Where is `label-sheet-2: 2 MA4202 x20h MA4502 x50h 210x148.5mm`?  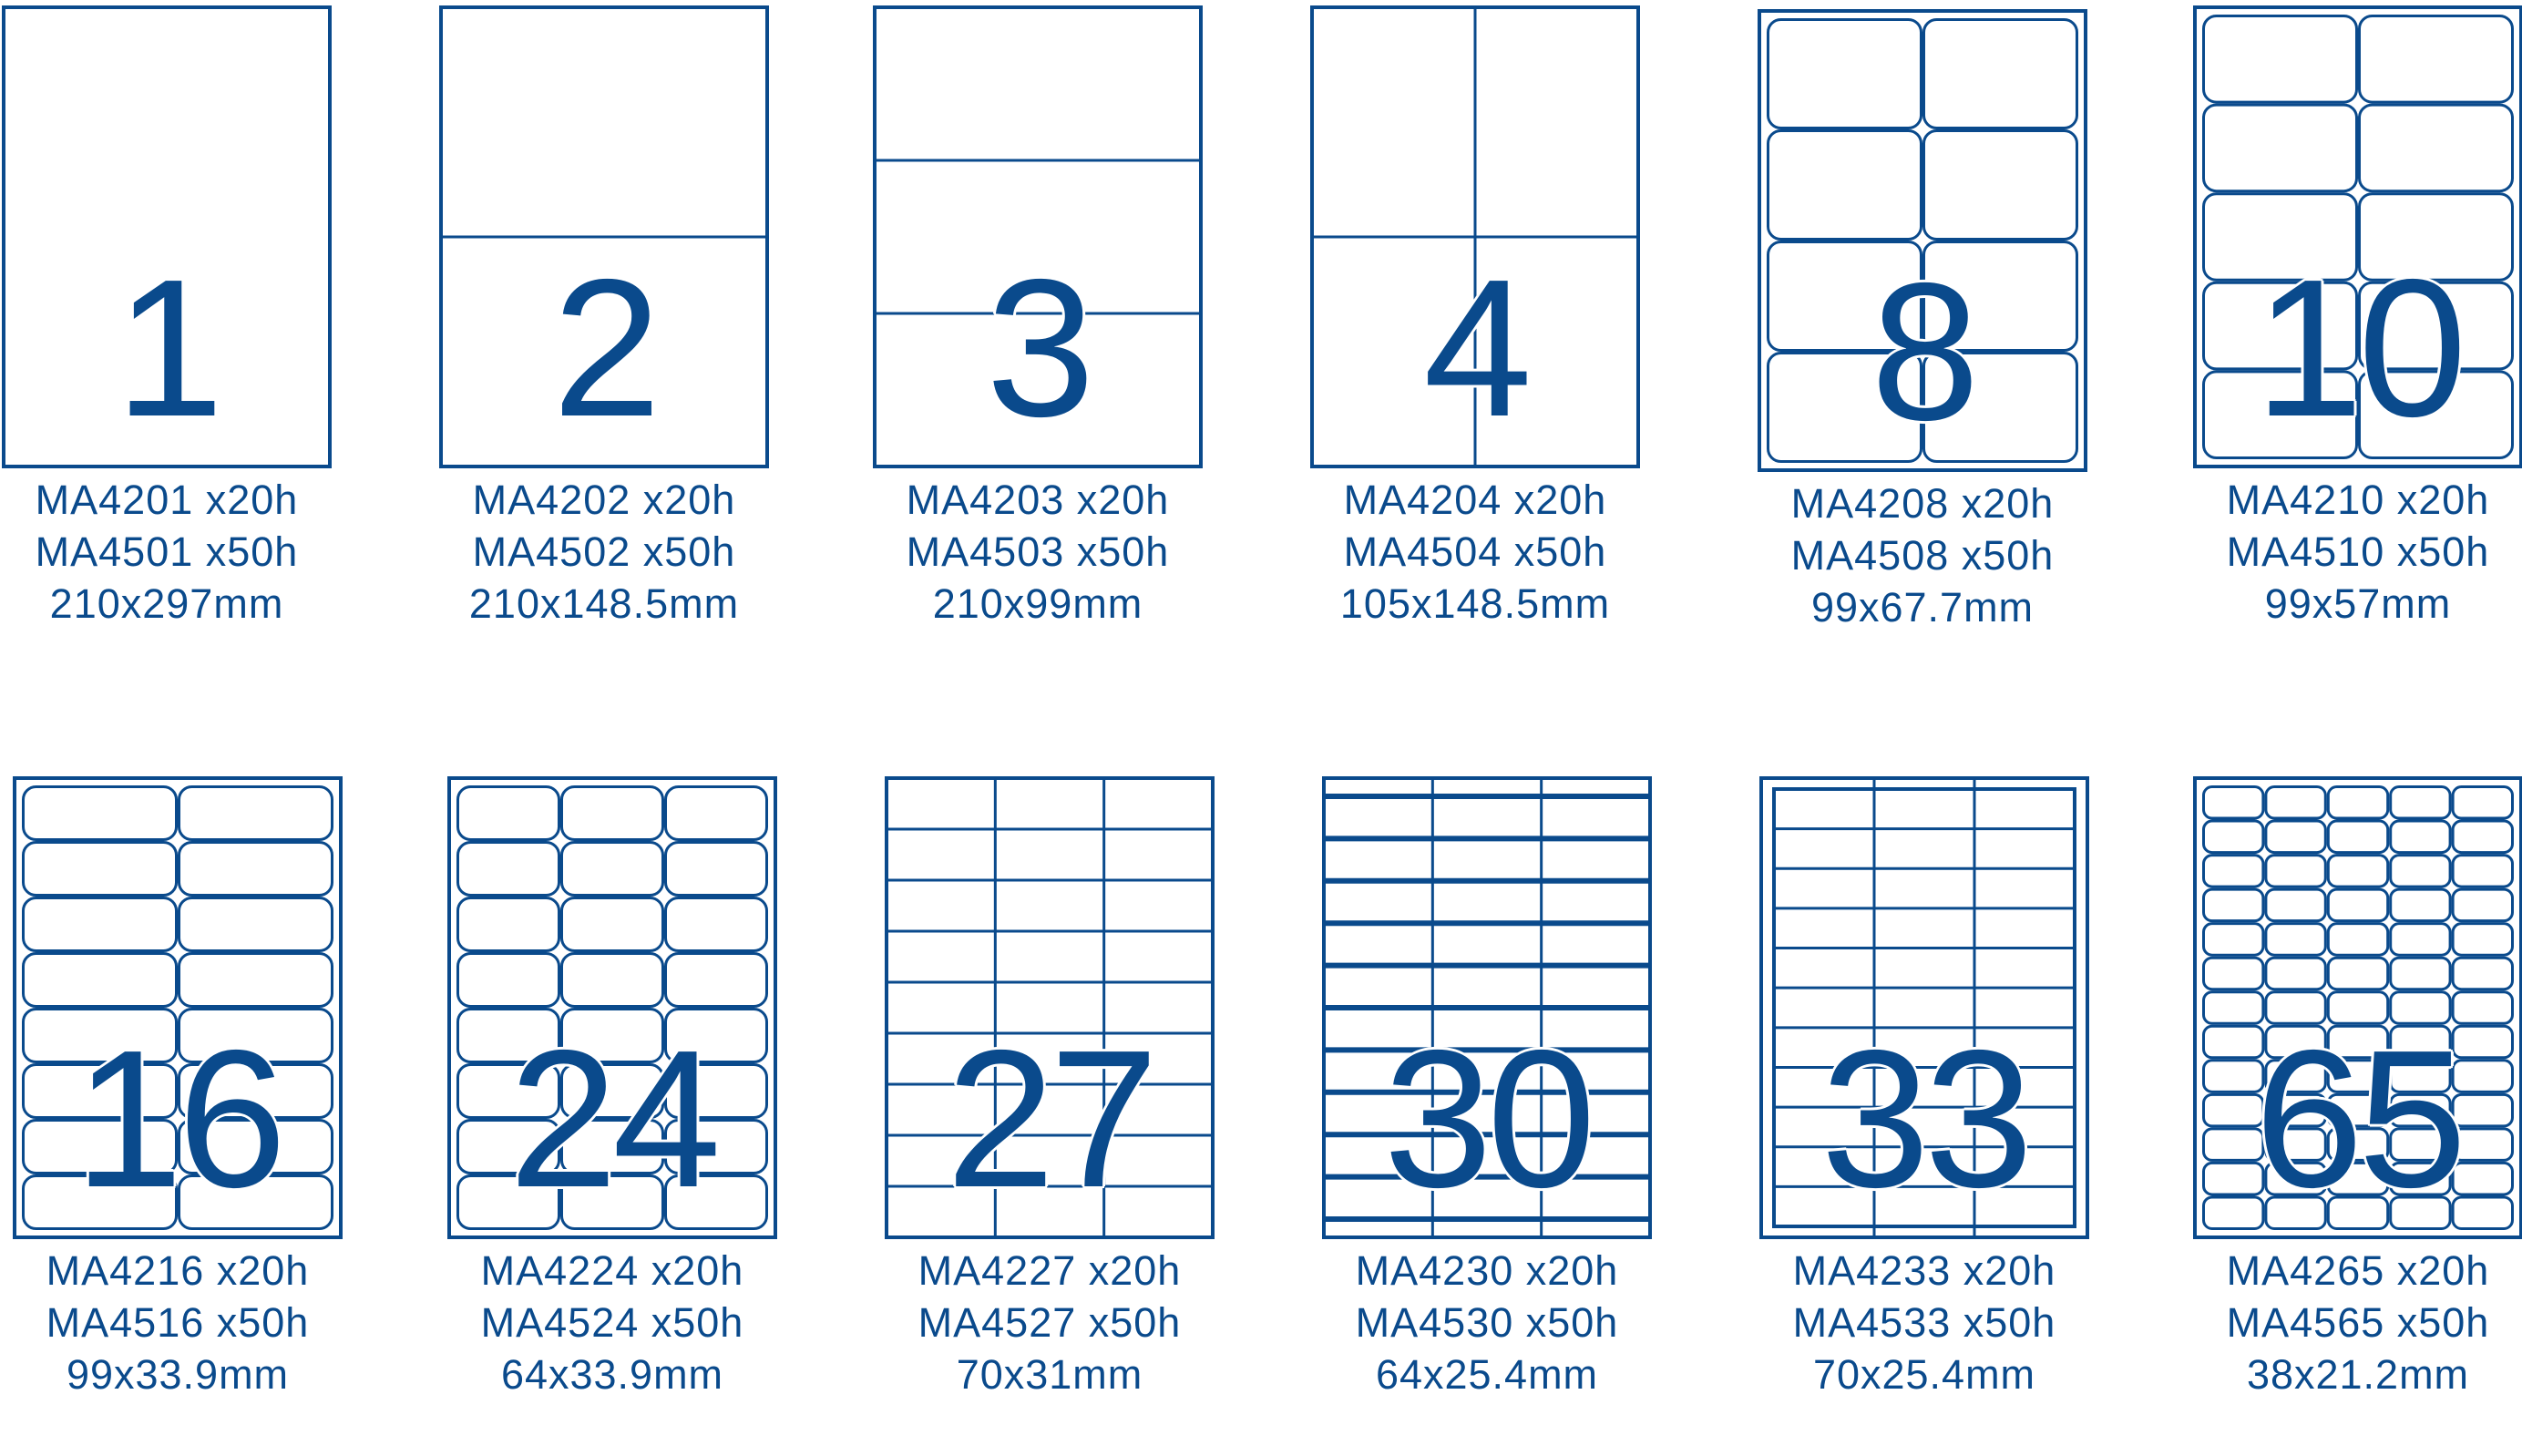
label-sheet-2: 2 MA4202 x20h MA4502 x50h 210x148.5mm is located at coordinates (604, 318).